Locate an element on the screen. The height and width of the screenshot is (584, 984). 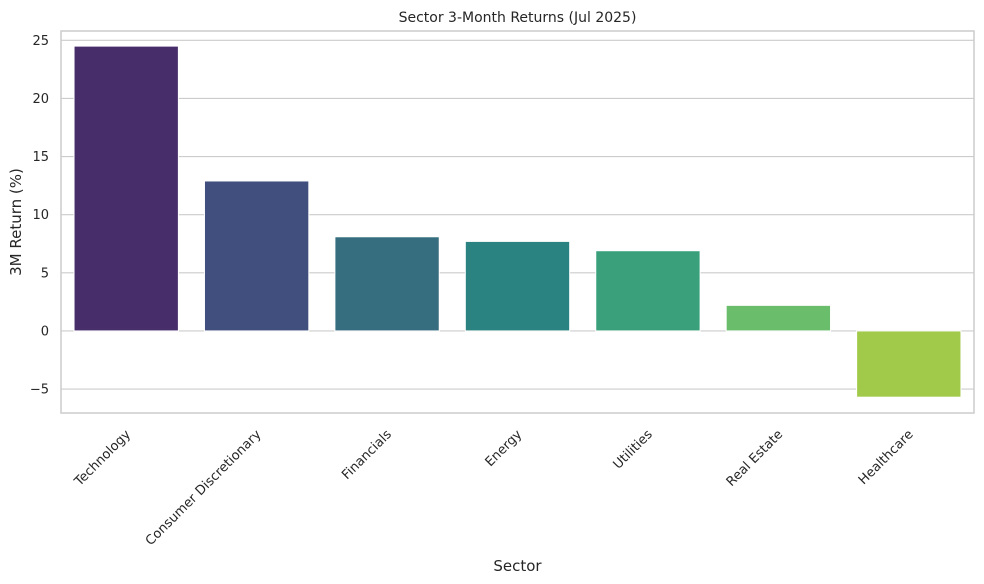
bar-financials is located at coordinates (387, 284).